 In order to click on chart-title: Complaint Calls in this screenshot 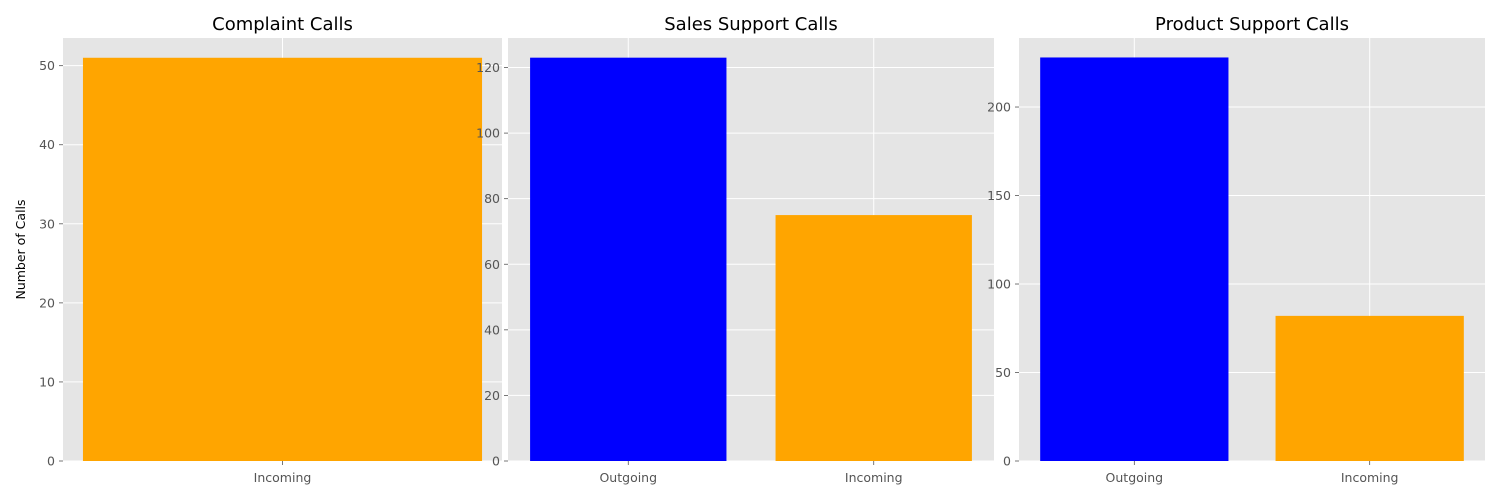, I will do `click(282, 24)`.